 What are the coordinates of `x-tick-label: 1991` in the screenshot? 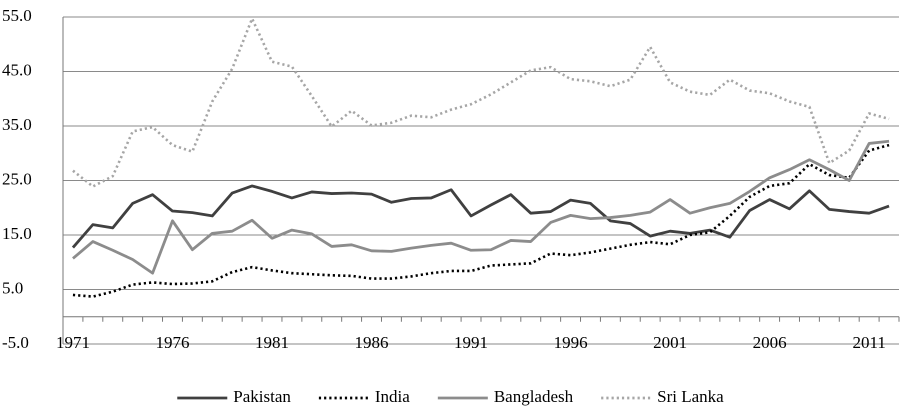 It's located at (471, 342).